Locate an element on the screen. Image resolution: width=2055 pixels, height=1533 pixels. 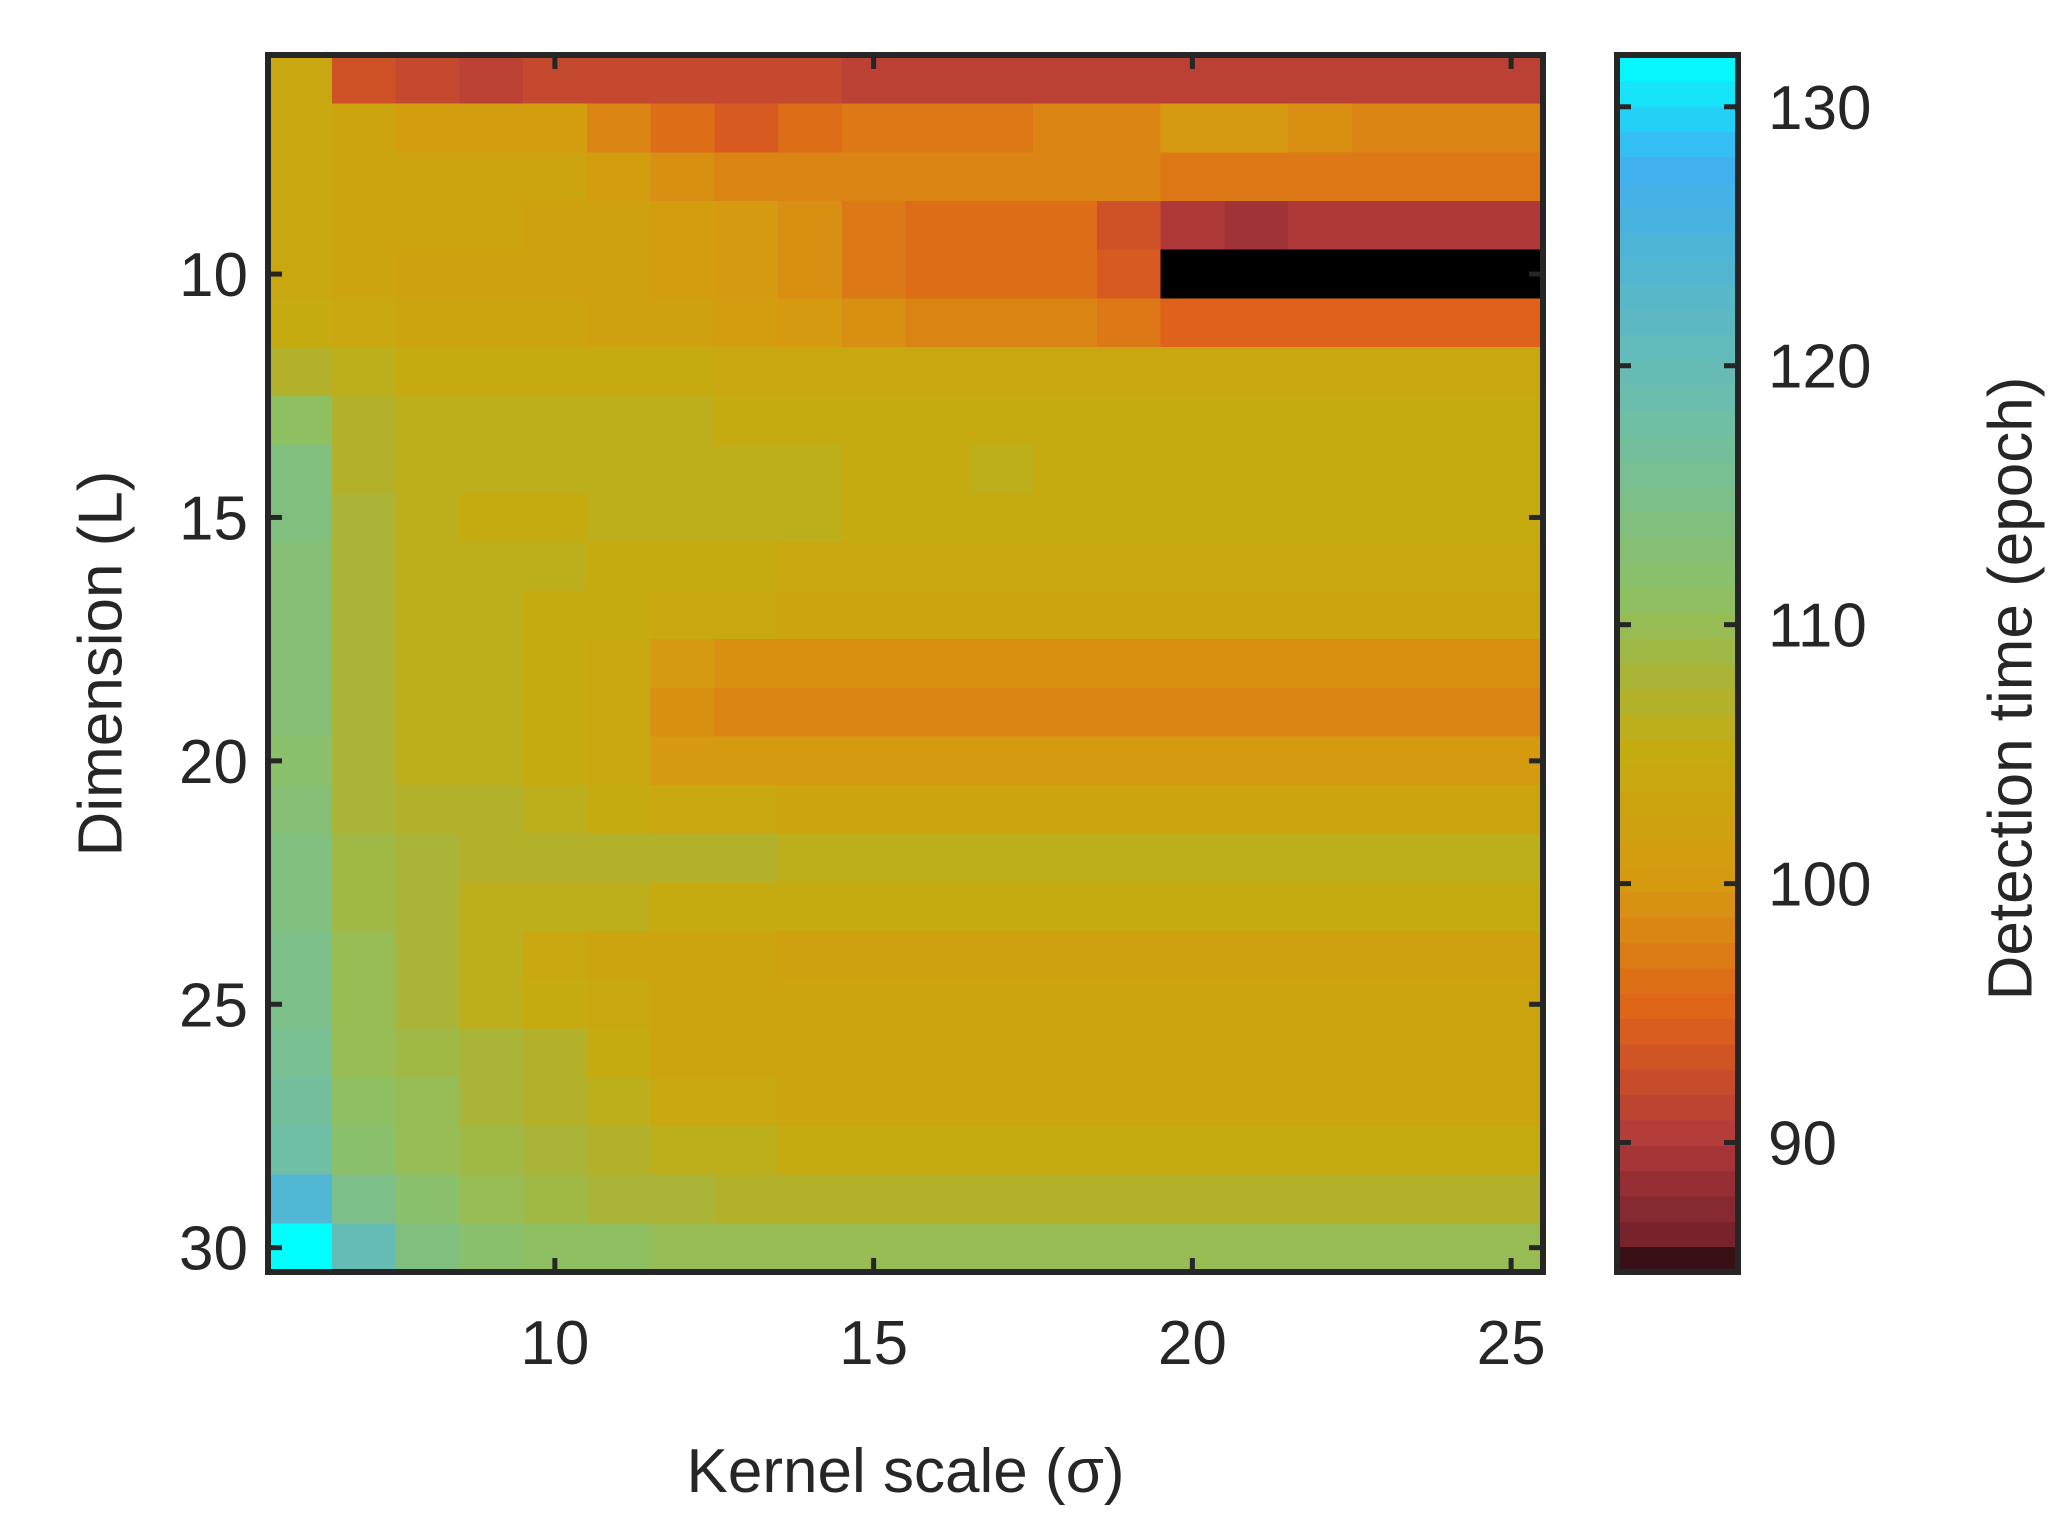
y-tick-label: 30 is located at coordinates (213, 1249).